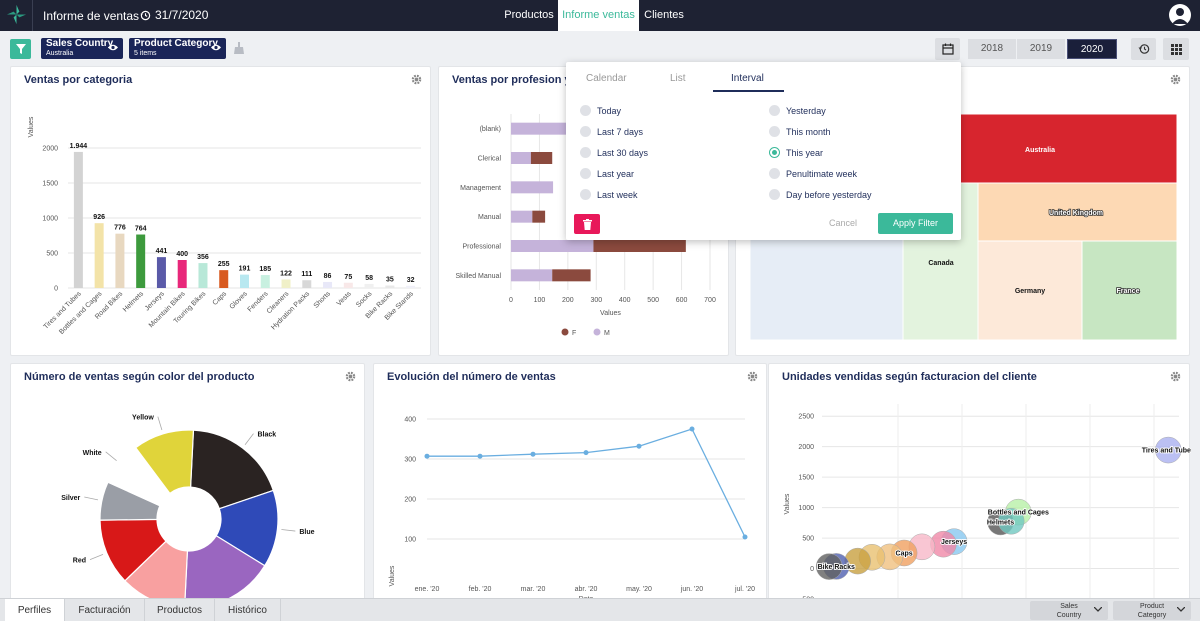 This screenshot has width=1200, height=621. What do you see at coordinates (105, 610) in the screenshot?
I see `tab-facturacion: Facturación` at bounding box center [105, 610].